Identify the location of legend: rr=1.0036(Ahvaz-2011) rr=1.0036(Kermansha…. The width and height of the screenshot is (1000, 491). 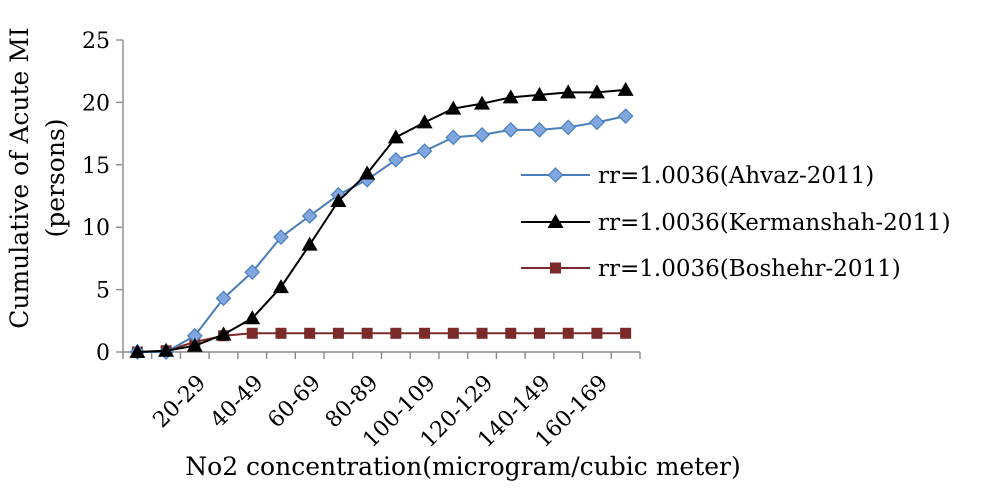
(736, 222).